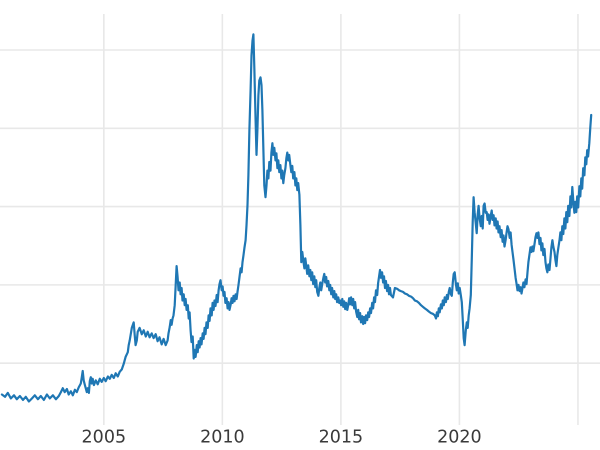 This screenshot has width=600, height=450. Describe the element at coordinates (341, 438) in the screenshot. I see `x-tick-label: 2015` at that location.